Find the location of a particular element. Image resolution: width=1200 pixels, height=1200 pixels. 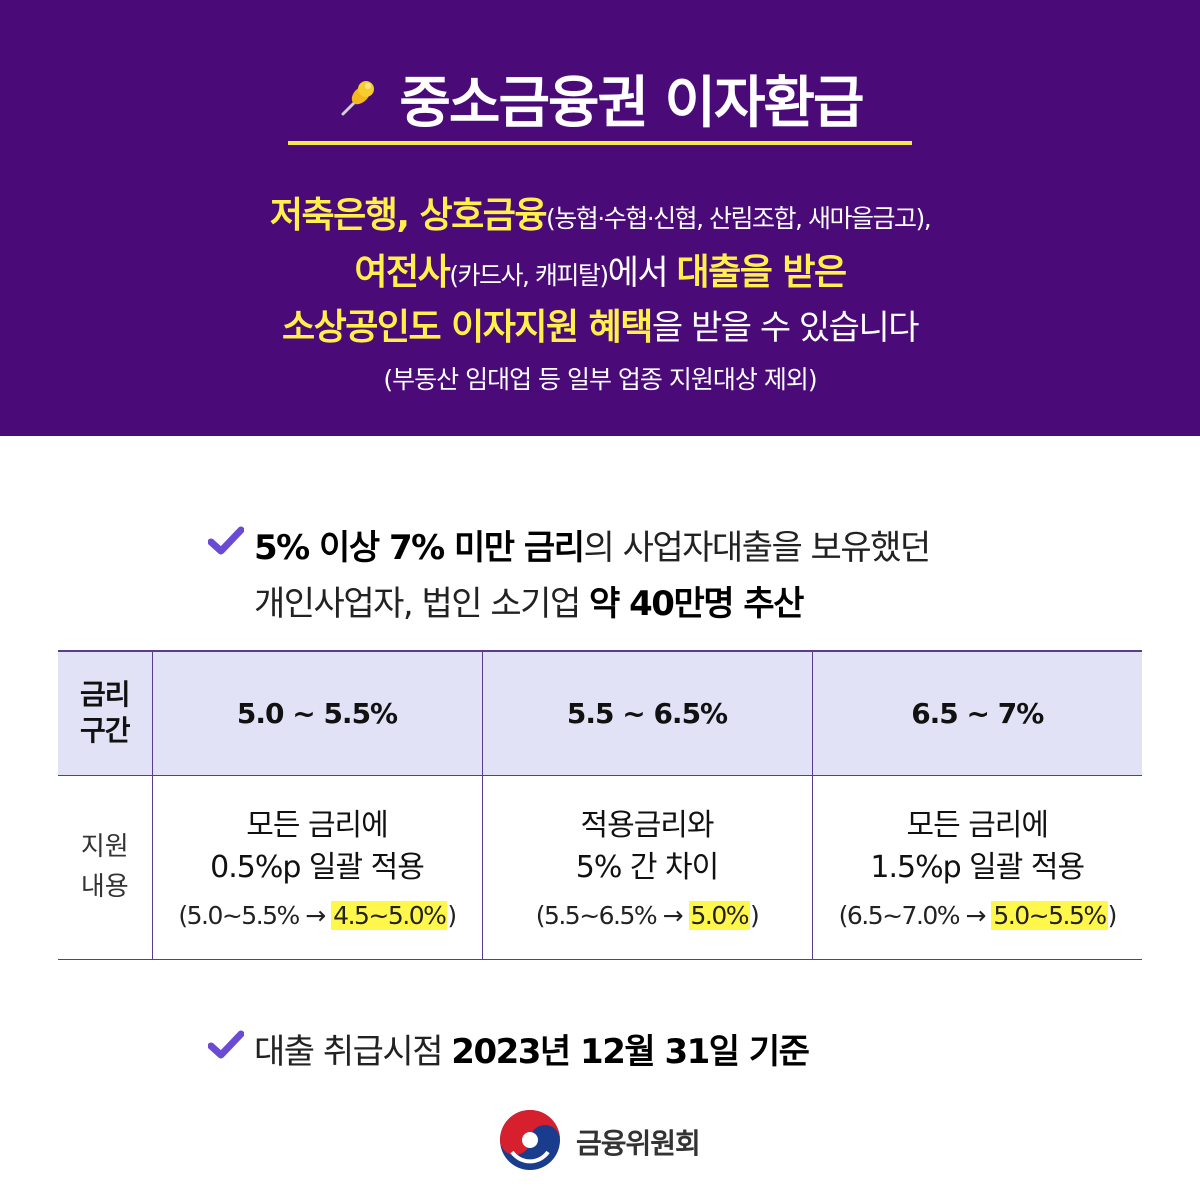

header-rate-label-line-2: 구간 is located at coordinates (105, 731).